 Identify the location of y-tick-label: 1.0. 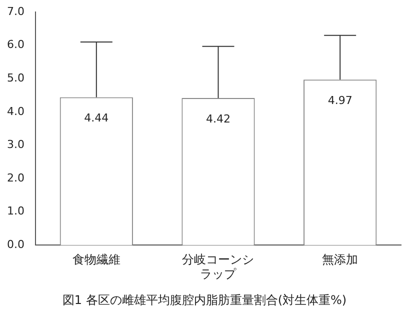
(15, 211).